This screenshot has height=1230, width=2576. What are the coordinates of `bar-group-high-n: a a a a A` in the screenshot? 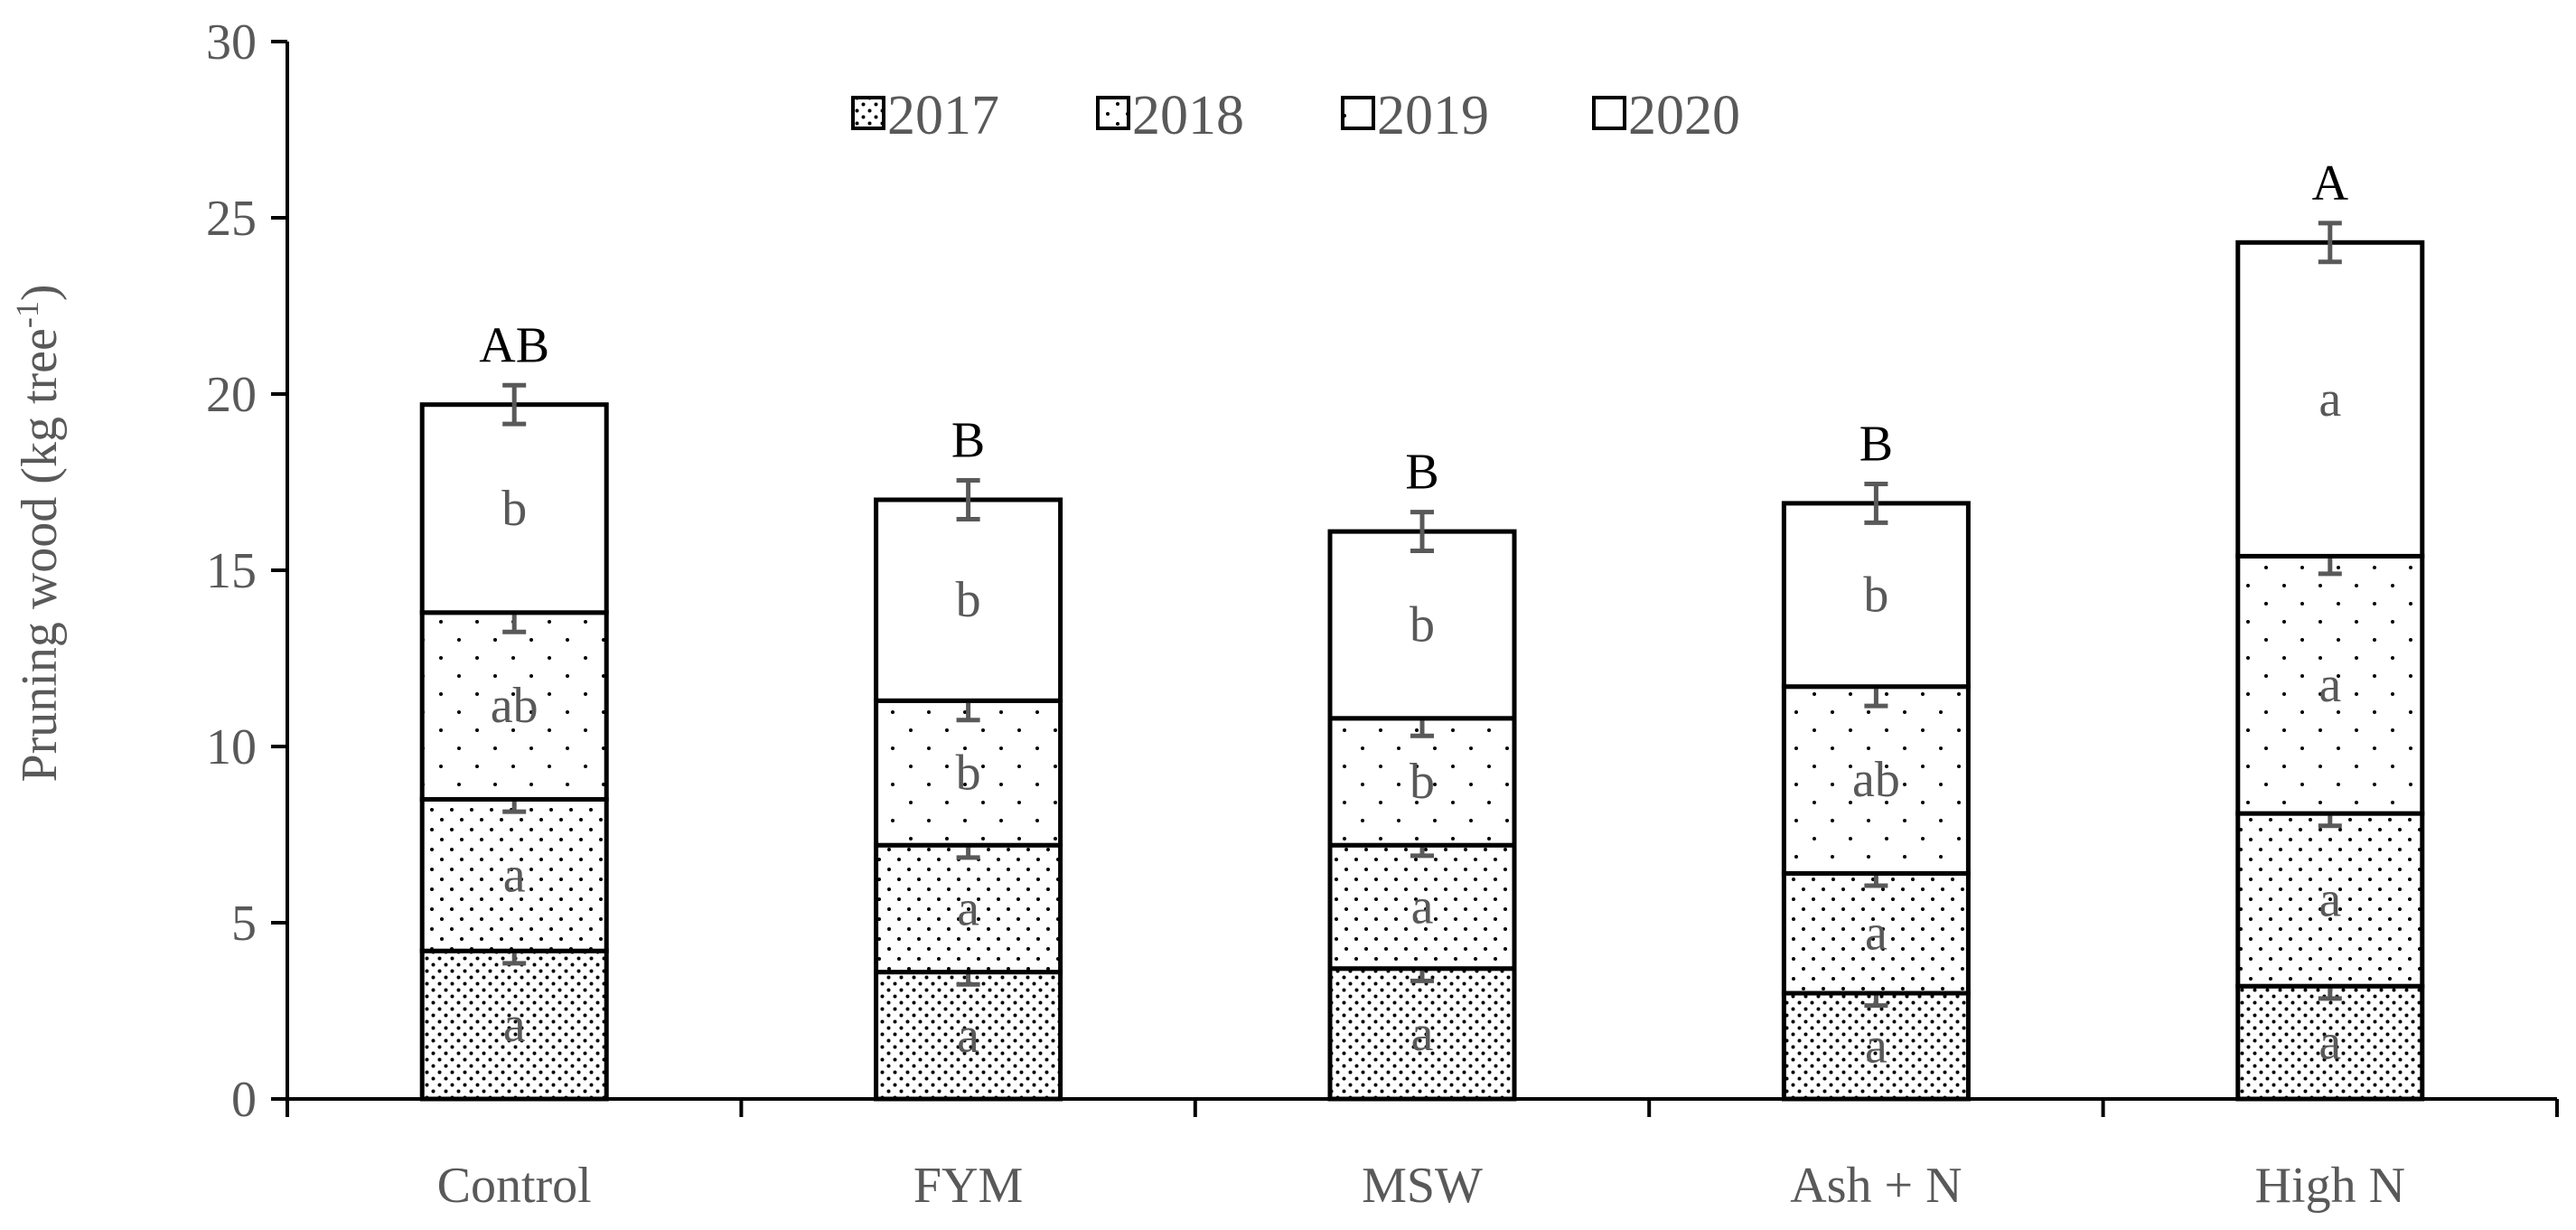 It's located at (2330, 628).